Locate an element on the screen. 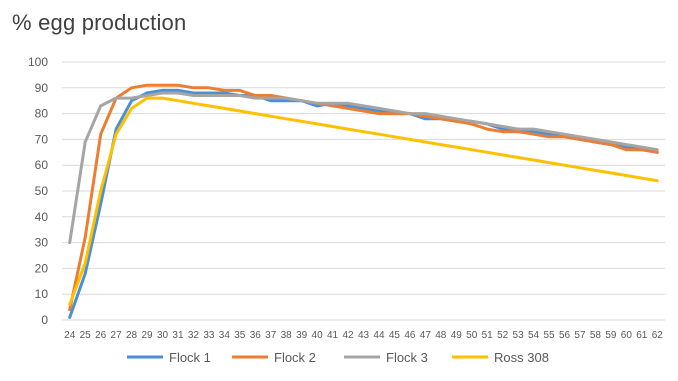 Image resolution: width=678 pixels, height=381 pixels. x-tick-label: 46 is located at coordinates (410, 335).